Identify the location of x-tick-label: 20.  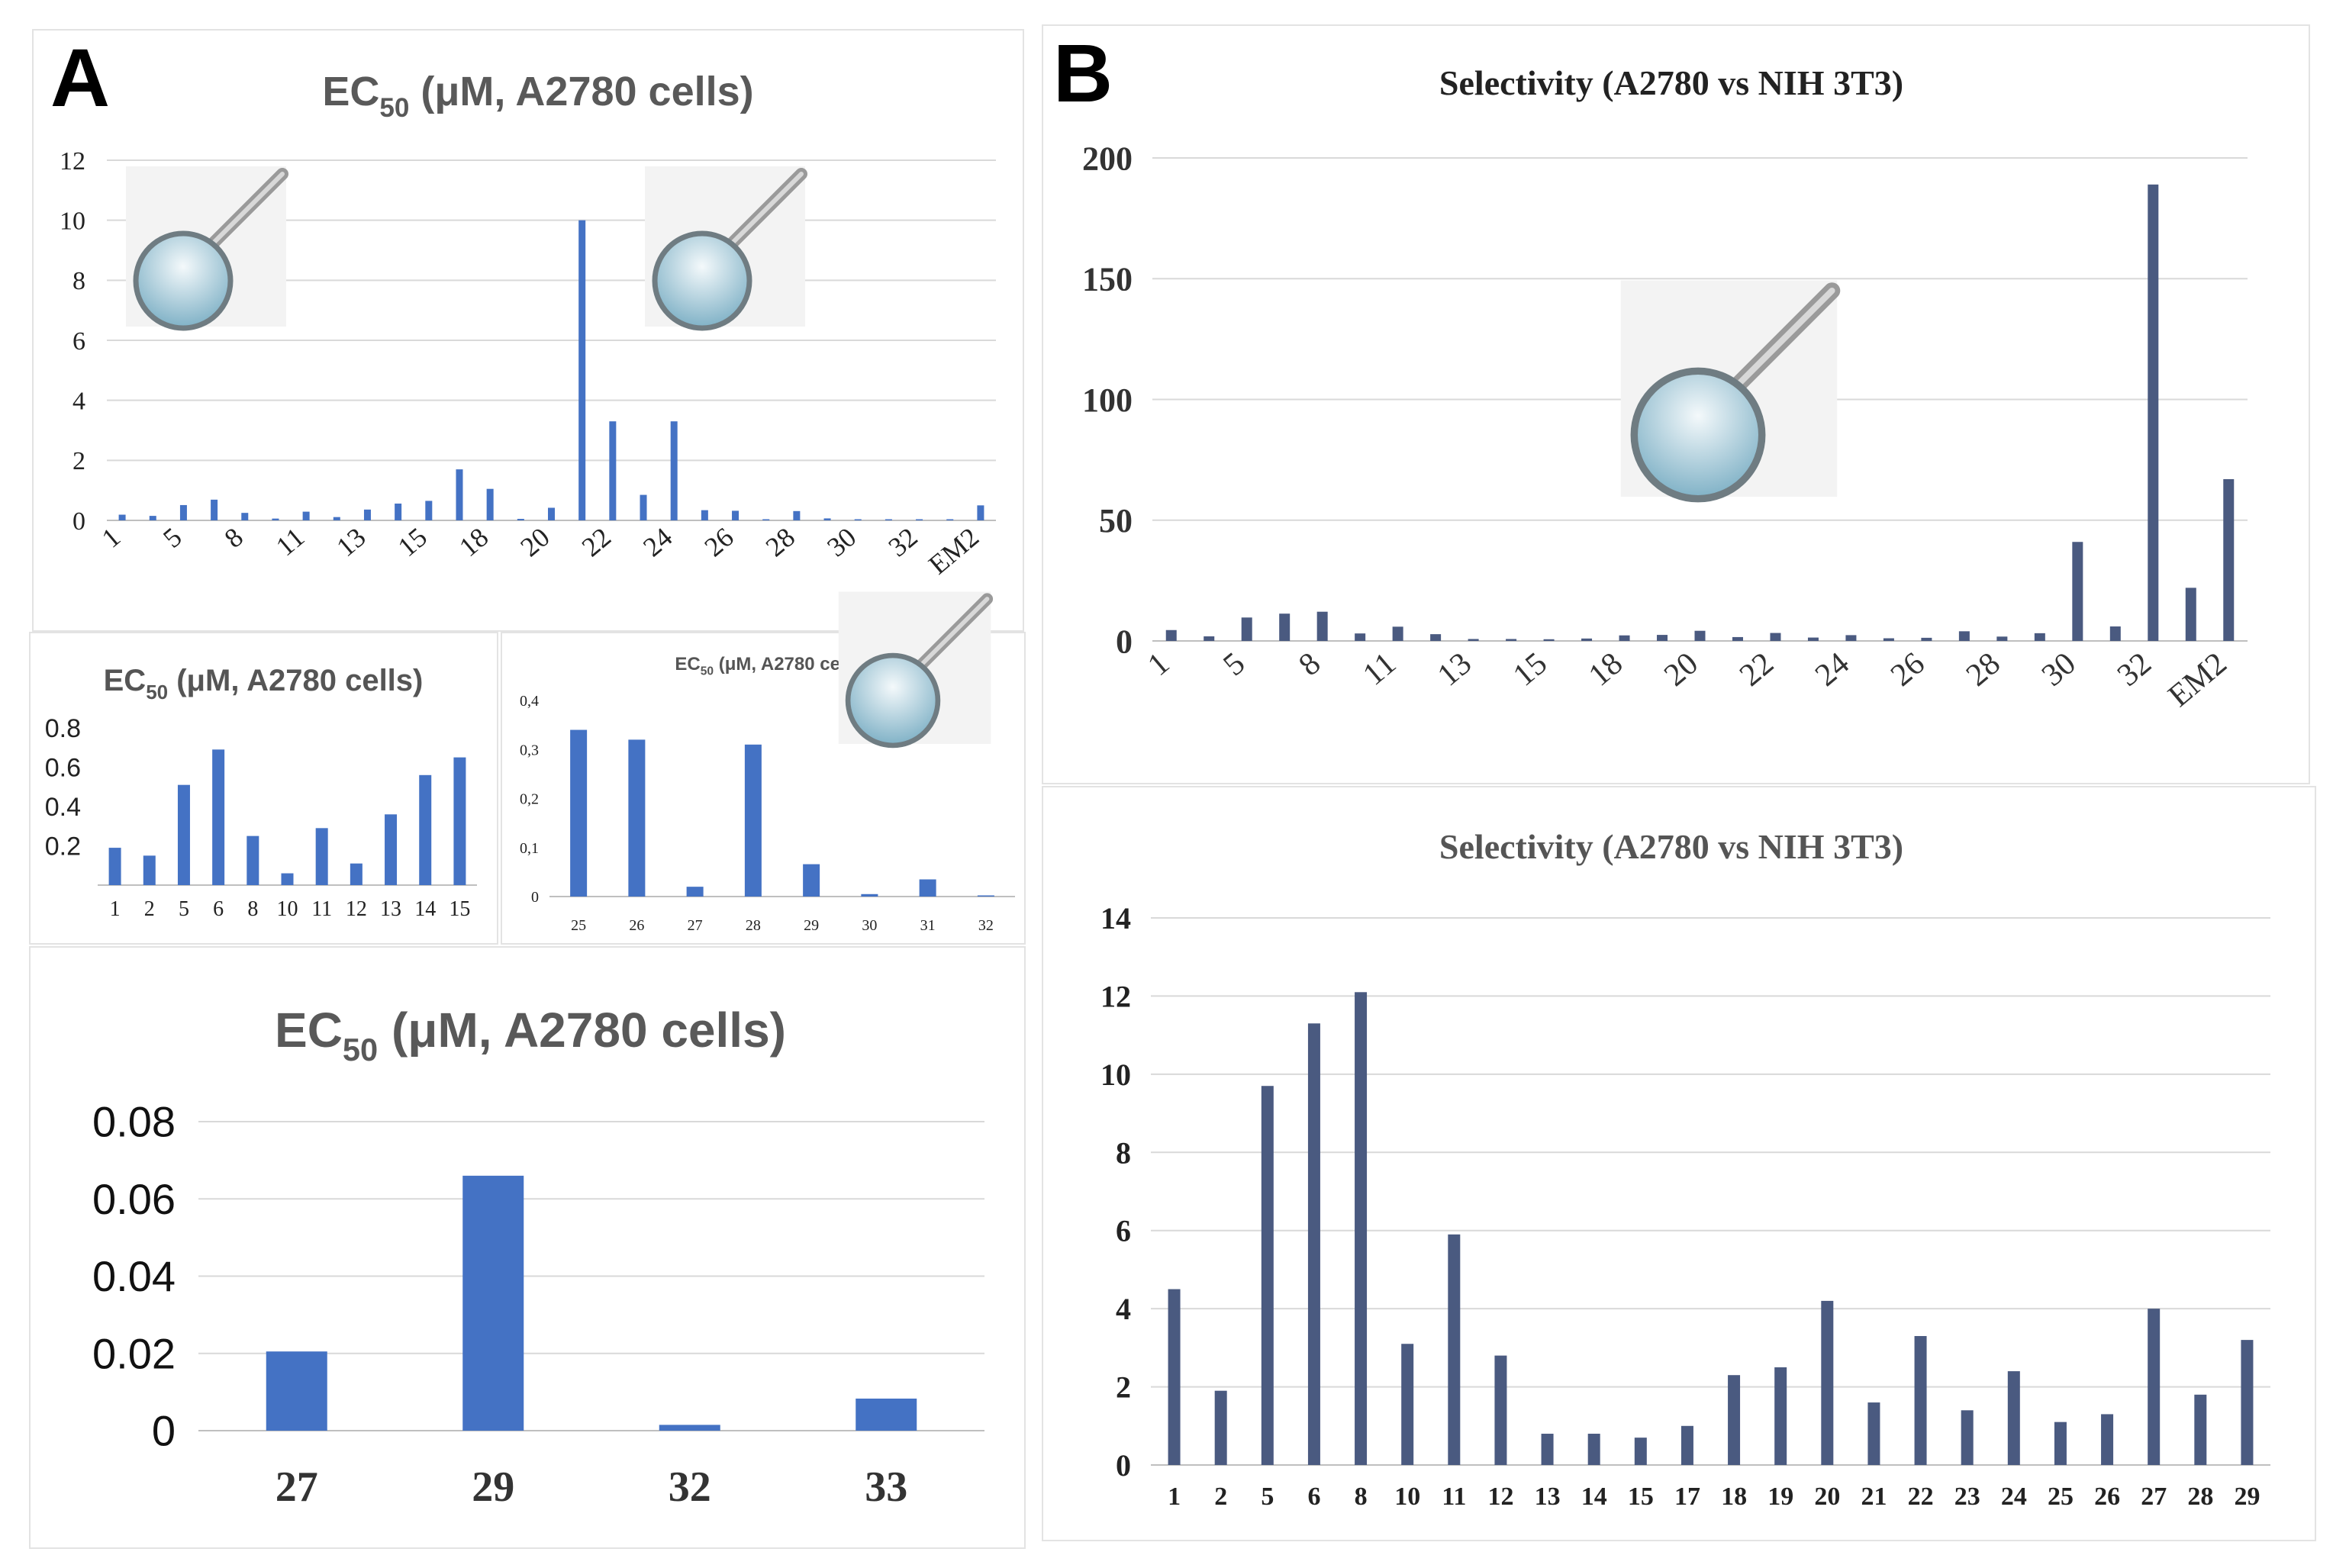
(534, 541).